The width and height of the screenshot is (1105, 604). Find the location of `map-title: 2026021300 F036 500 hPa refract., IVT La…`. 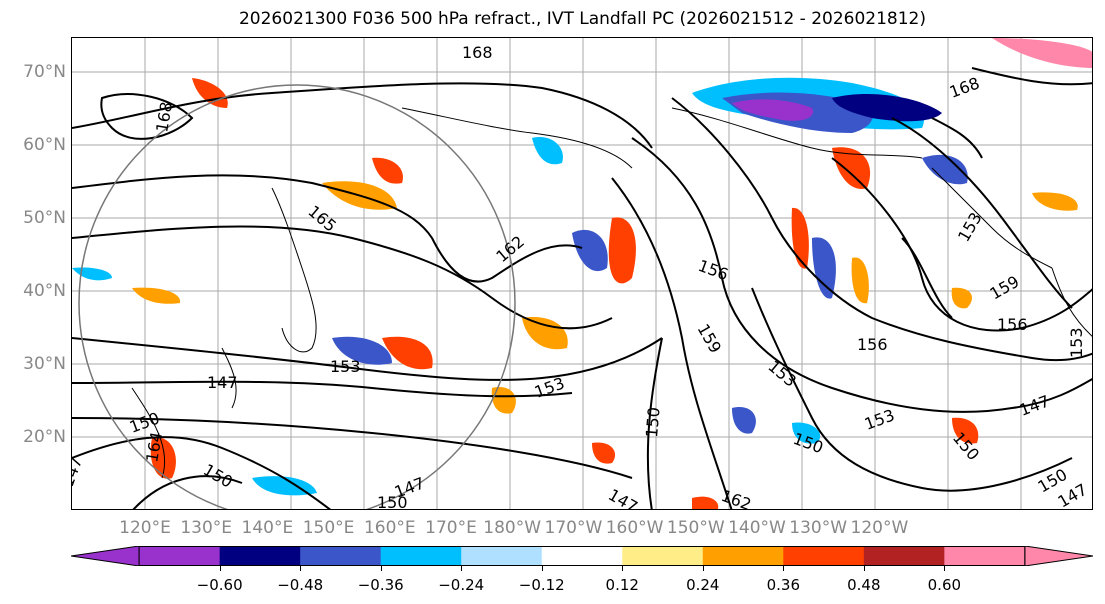

map-title: 2026021300 F036 500 hPa refract., IVT La… is located at coordinates (582, 19).